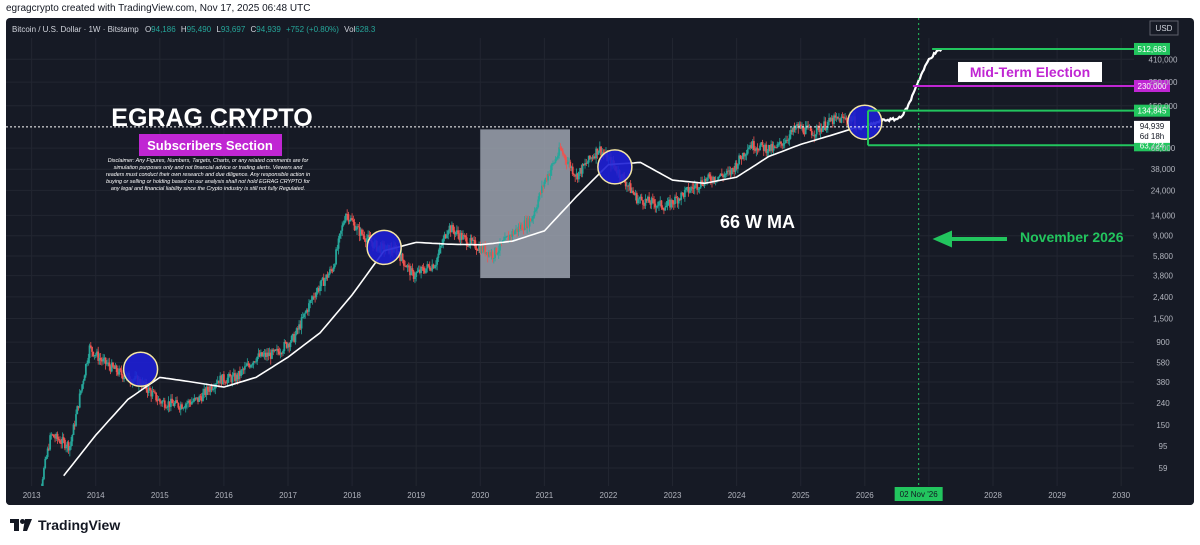 Image resolution: width=1200 pixels, height=545 pixels. I want to click on y-tick-label: 24,000, so click(1163, 190).